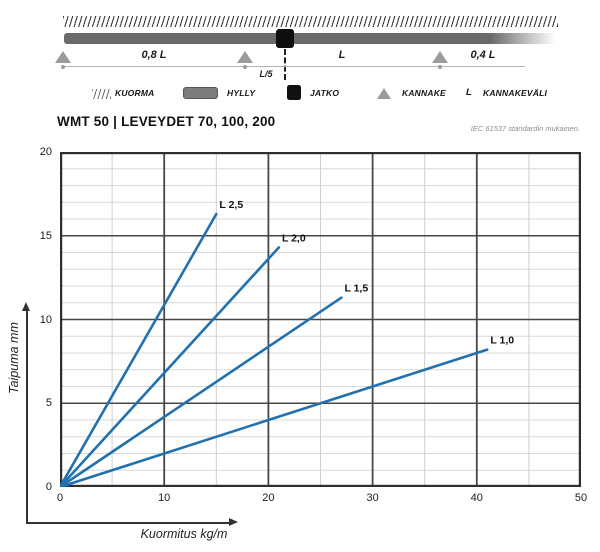  I want to click on legend-label-kannake: KANNAKE, so click(424, 93).